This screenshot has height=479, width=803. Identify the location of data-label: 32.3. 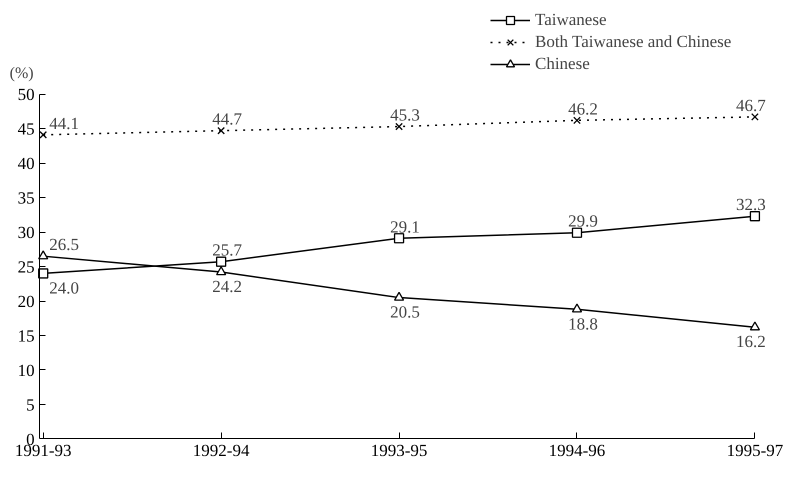
(751, 204).